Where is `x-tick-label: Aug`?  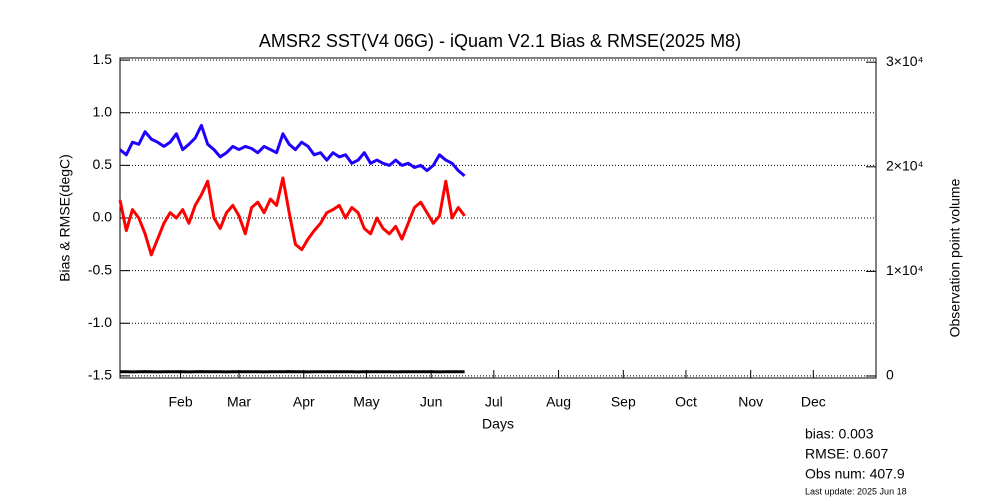 x-tick-label: Aug is located at coordinates (558, 402).